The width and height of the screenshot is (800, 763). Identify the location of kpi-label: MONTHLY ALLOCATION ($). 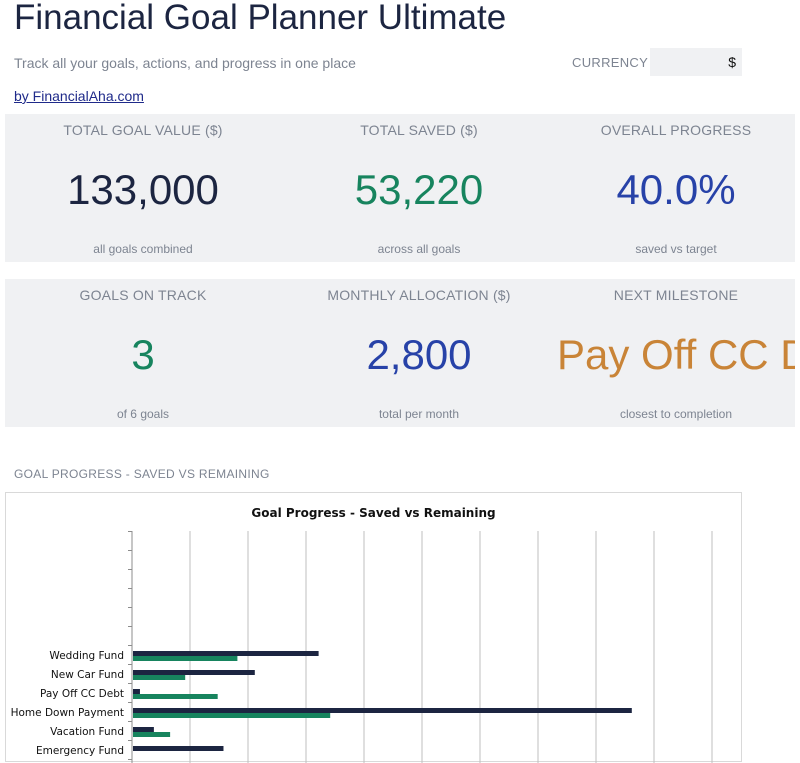
(419, 295).